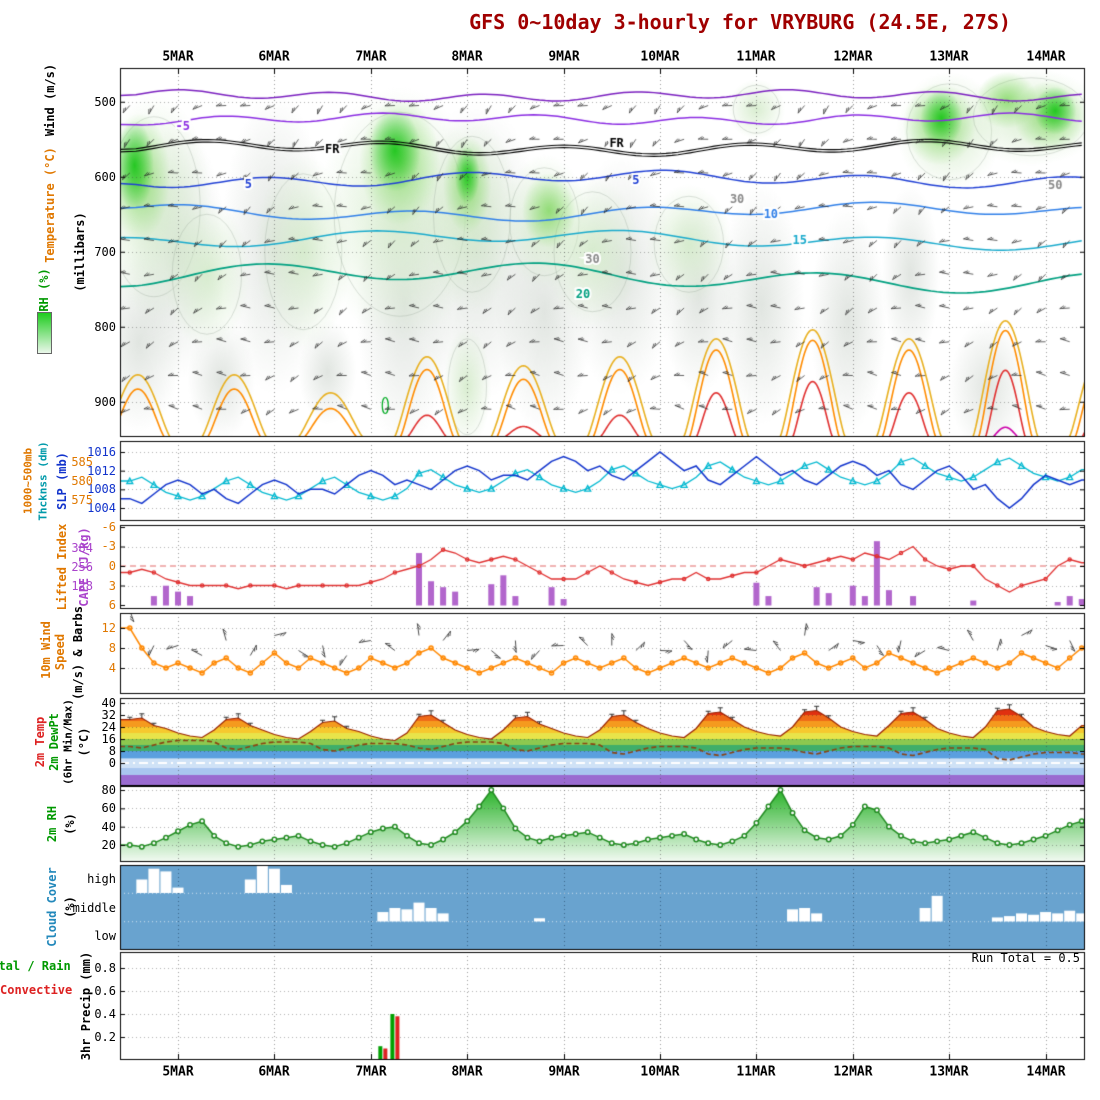 The image size is (1100, 1100). I want to click on y-tick-precip: 0.2, so click(105, 1037).